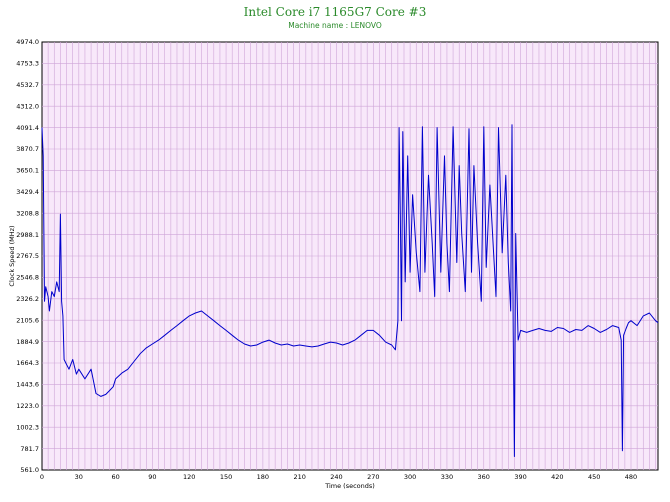  What do you see at coordinates (189, 477) in the screenshot?
I see `x-tick-label: 120` at bounding box center [189, 477].